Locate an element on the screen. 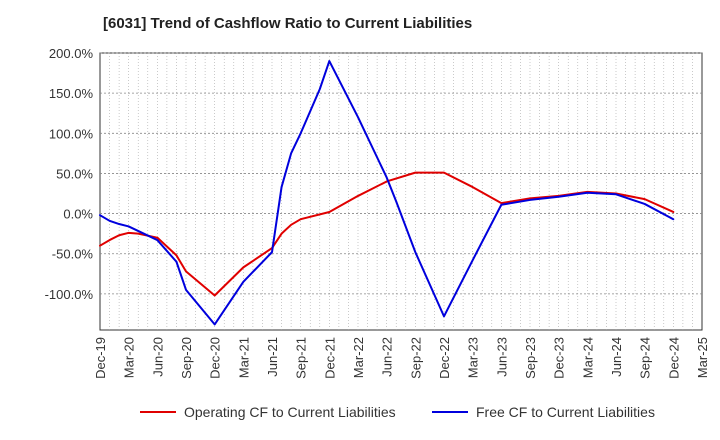  legend-label-free-cf: Free CF to Current Liabilities is located at coordinates (565, 412).